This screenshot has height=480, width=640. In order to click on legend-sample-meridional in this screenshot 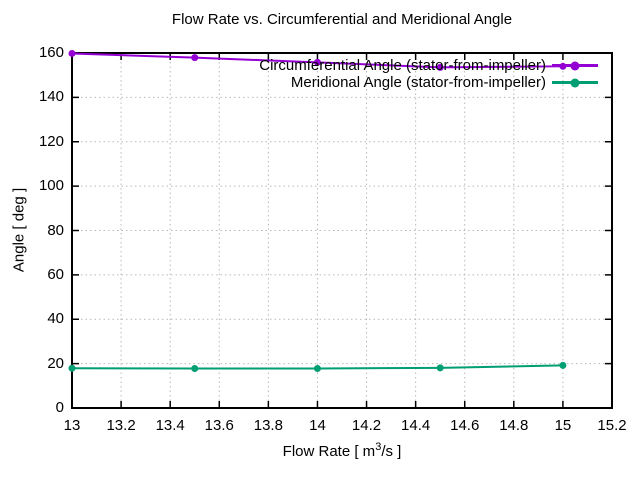, I will do `click(575, 82)`.